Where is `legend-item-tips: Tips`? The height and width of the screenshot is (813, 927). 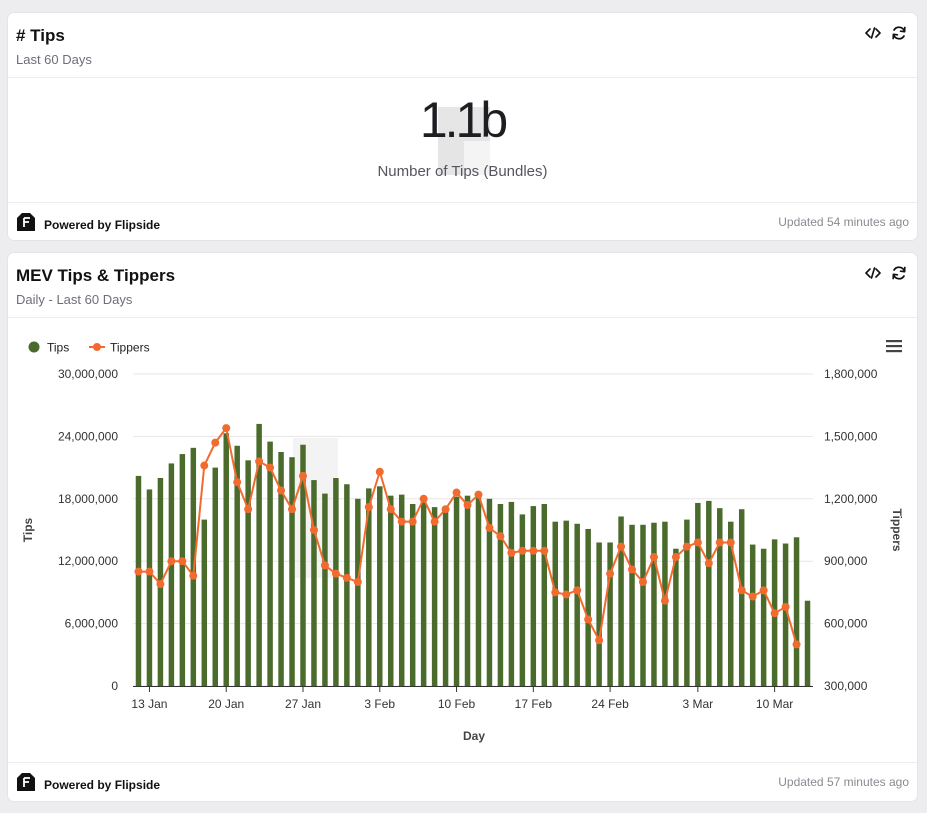
legend-item-tips: Tips is located at coordinates (49, 348).